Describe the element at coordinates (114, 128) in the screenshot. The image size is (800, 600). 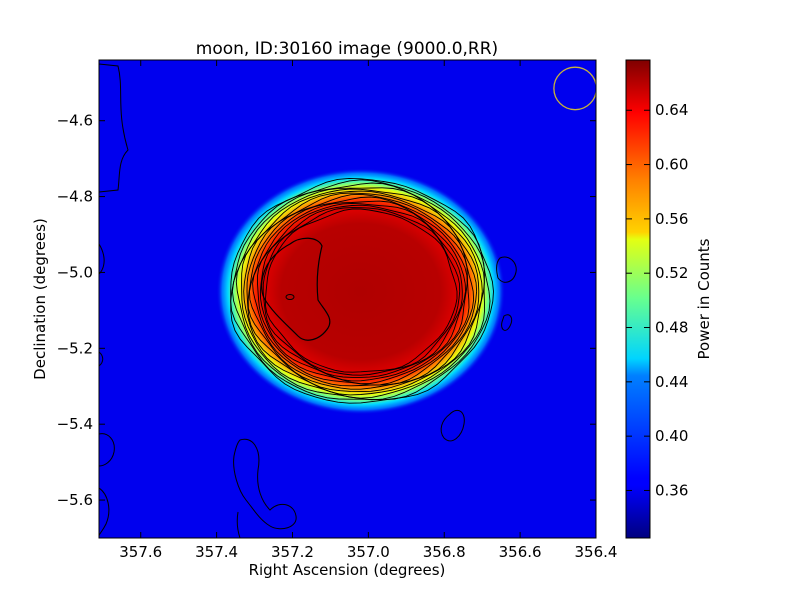
I see `contour-blob-left-upper` at that location.